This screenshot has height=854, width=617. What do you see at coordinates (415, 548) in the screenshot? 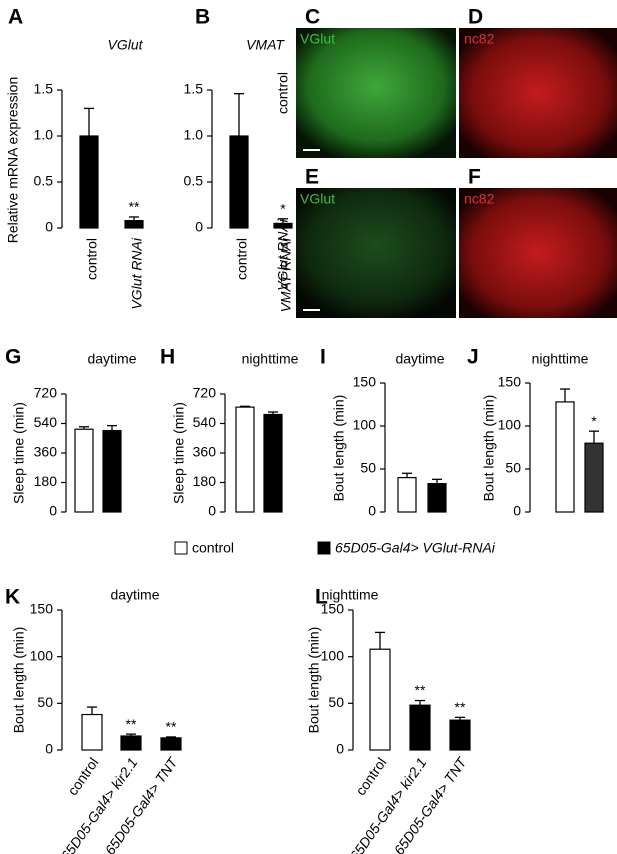
I see `legend-label: 65D05-Gal4> VGlut-RNAi` at bounding box center [415, 548].